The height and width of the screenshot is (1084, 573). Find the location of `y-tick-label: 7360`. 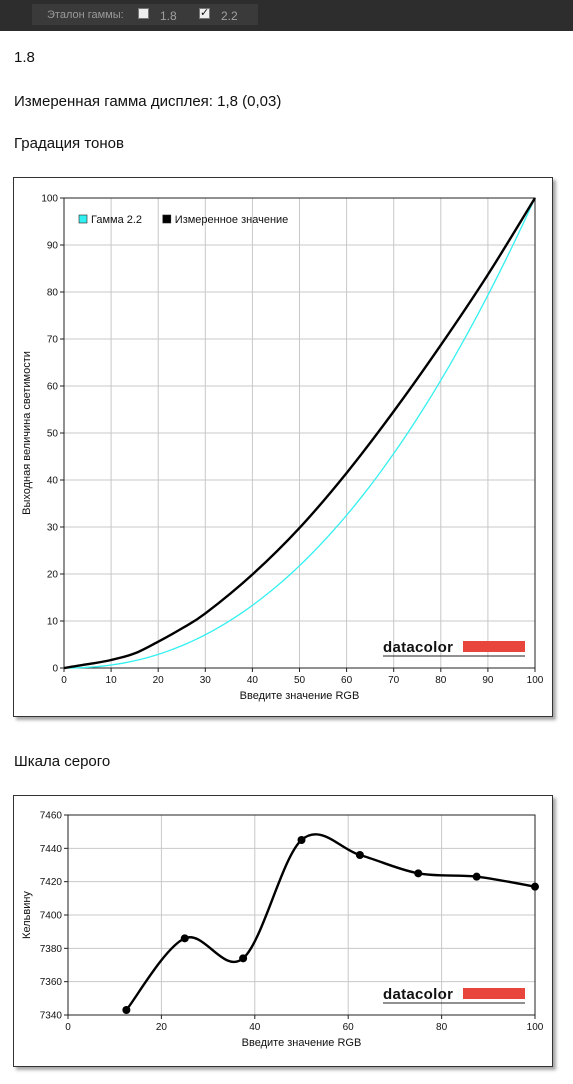

y-tick-label: 7360 is located at coordinates (51, 982).